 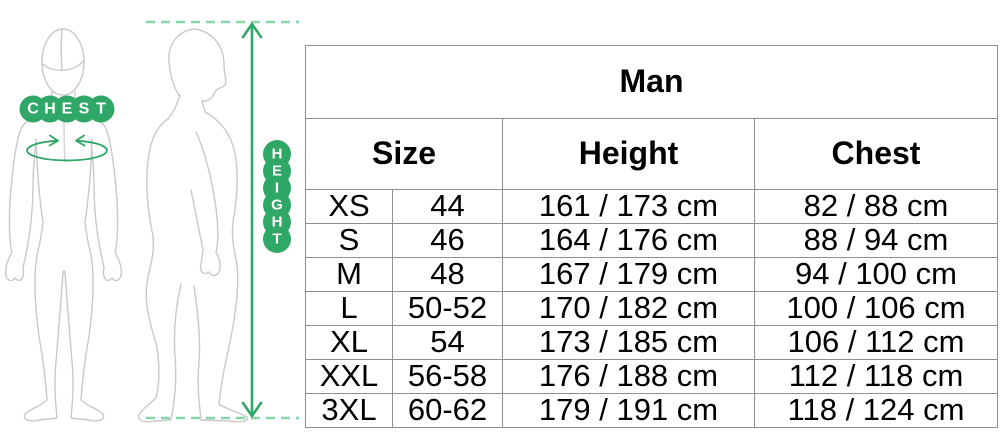 What do you see at coordinates (50, 109) in the screenshot?
I see `chest-label-letter: H` at bounding box center [50, 109].